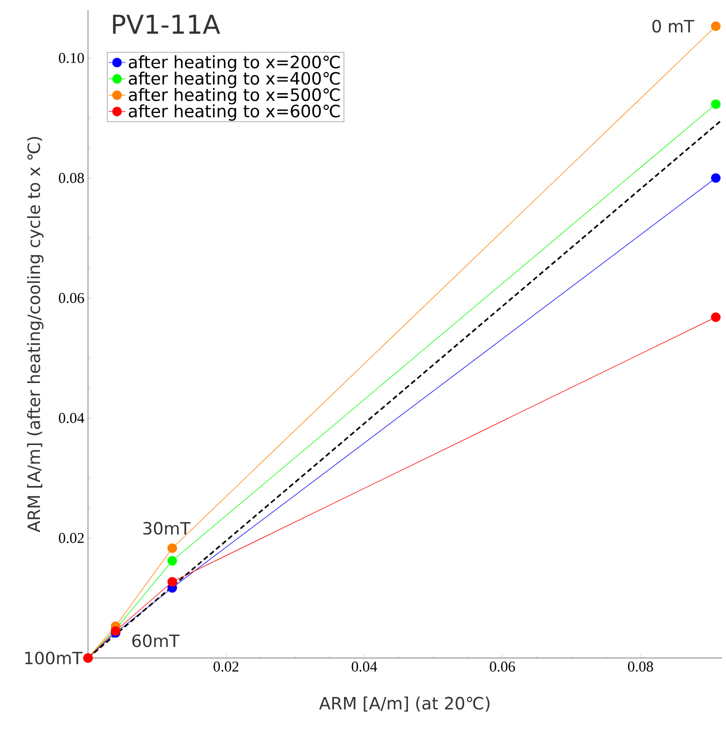 The height and width of the screenshot is (731, 726). I want to click on x-axis-title: ARM [A/m] (at 20℃), so click(404, 704).